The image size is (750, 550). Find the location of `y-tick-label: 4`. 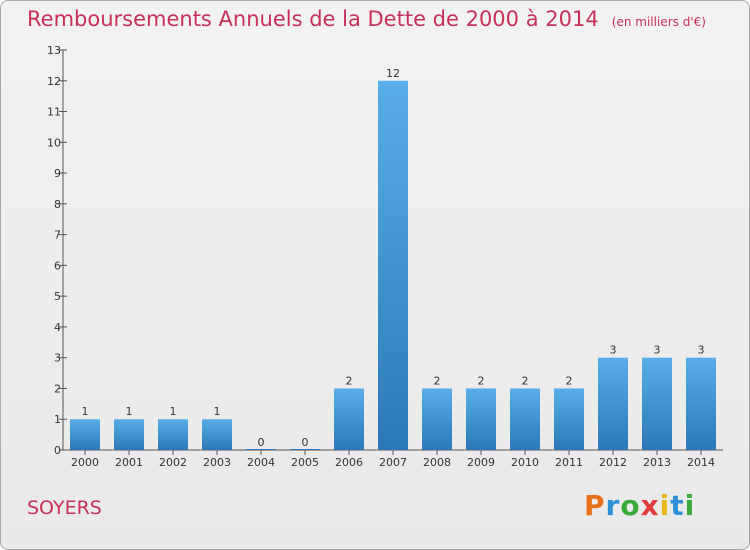

y-tick-label: 4 is located at coordinates (57, 327).